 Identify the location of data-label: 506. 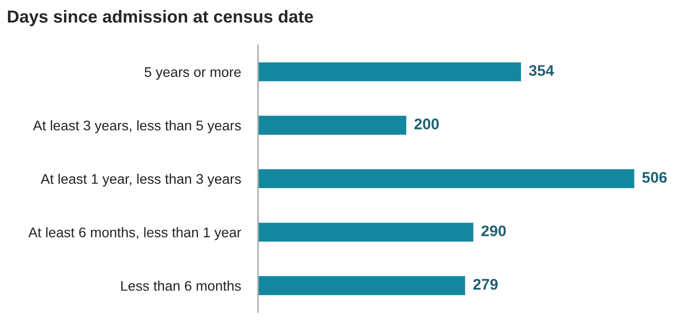
(654, 177).